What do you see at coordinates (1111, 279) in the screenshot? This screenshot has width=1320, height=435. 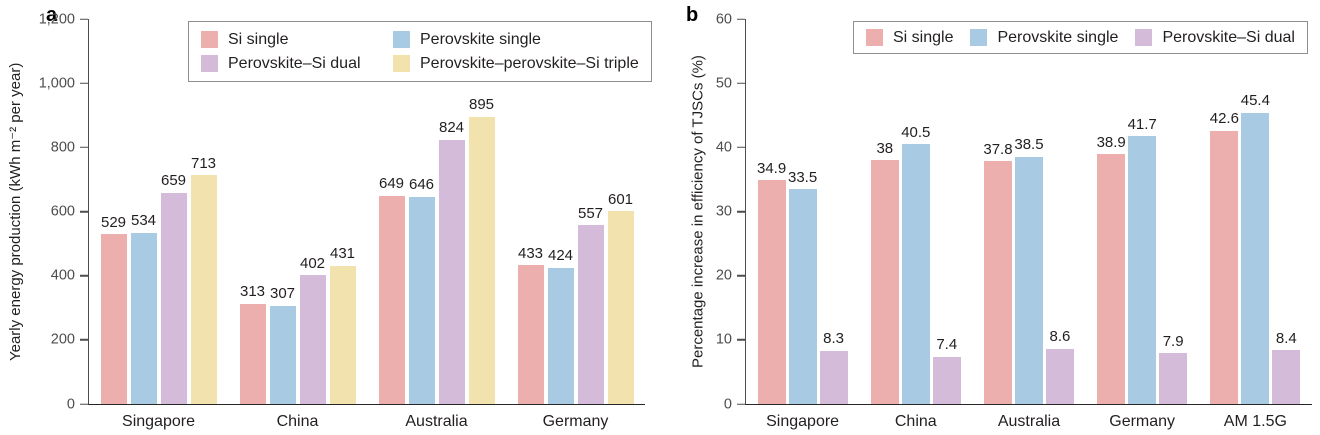 I see `bar-germany-si-single` at bounding box center [1111, 279].